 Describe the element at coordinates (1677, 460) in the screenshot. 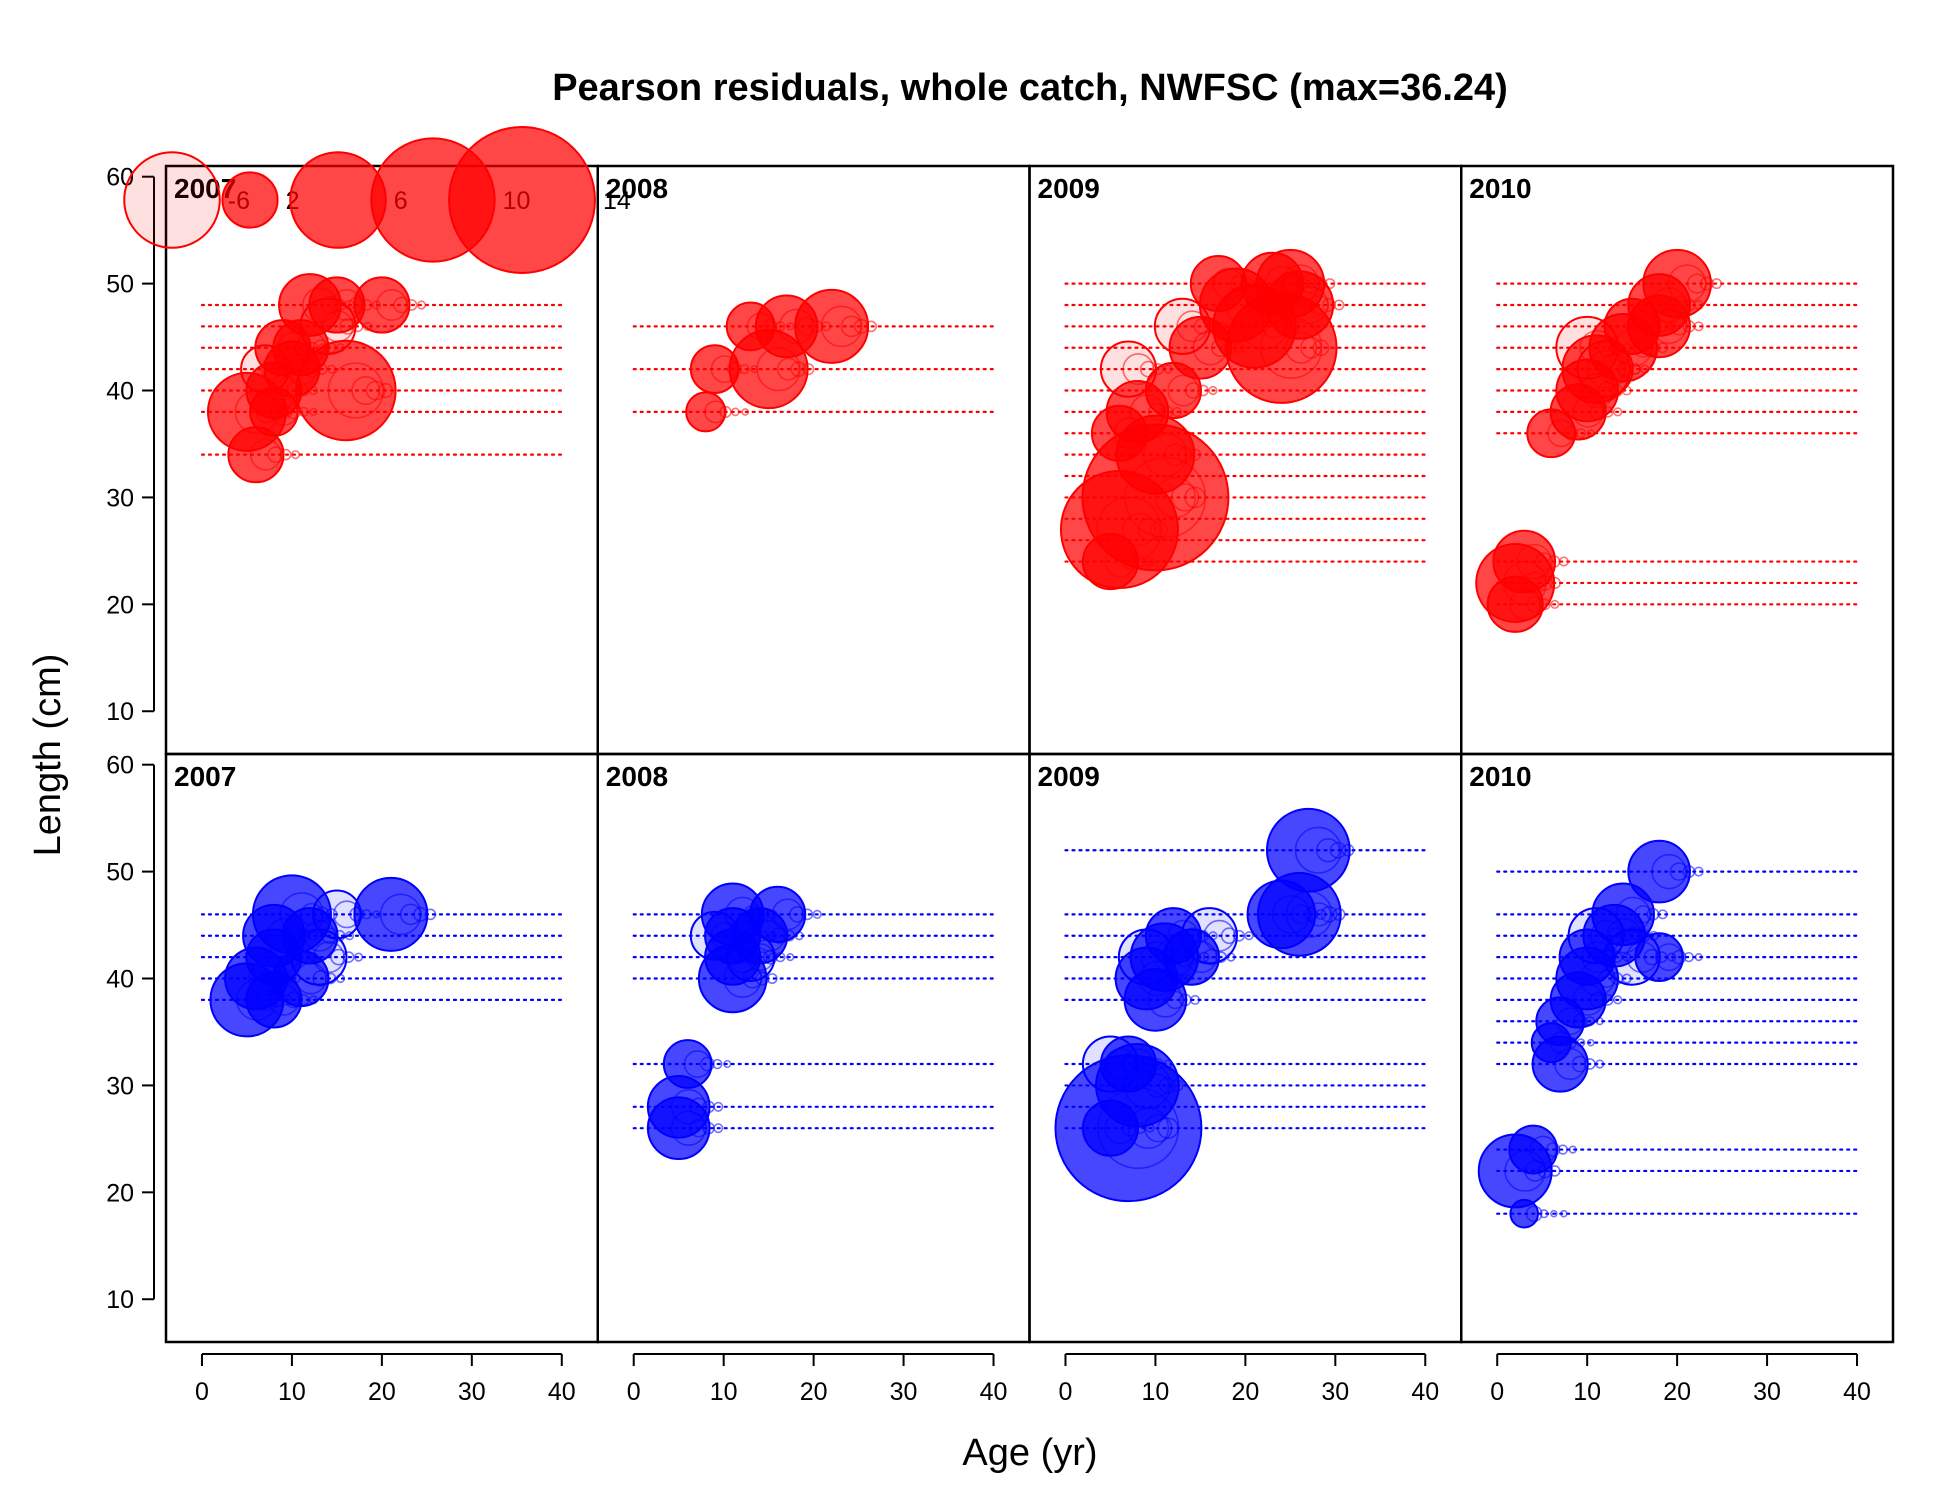

I see `panel-2010-female: 2010` at that location.